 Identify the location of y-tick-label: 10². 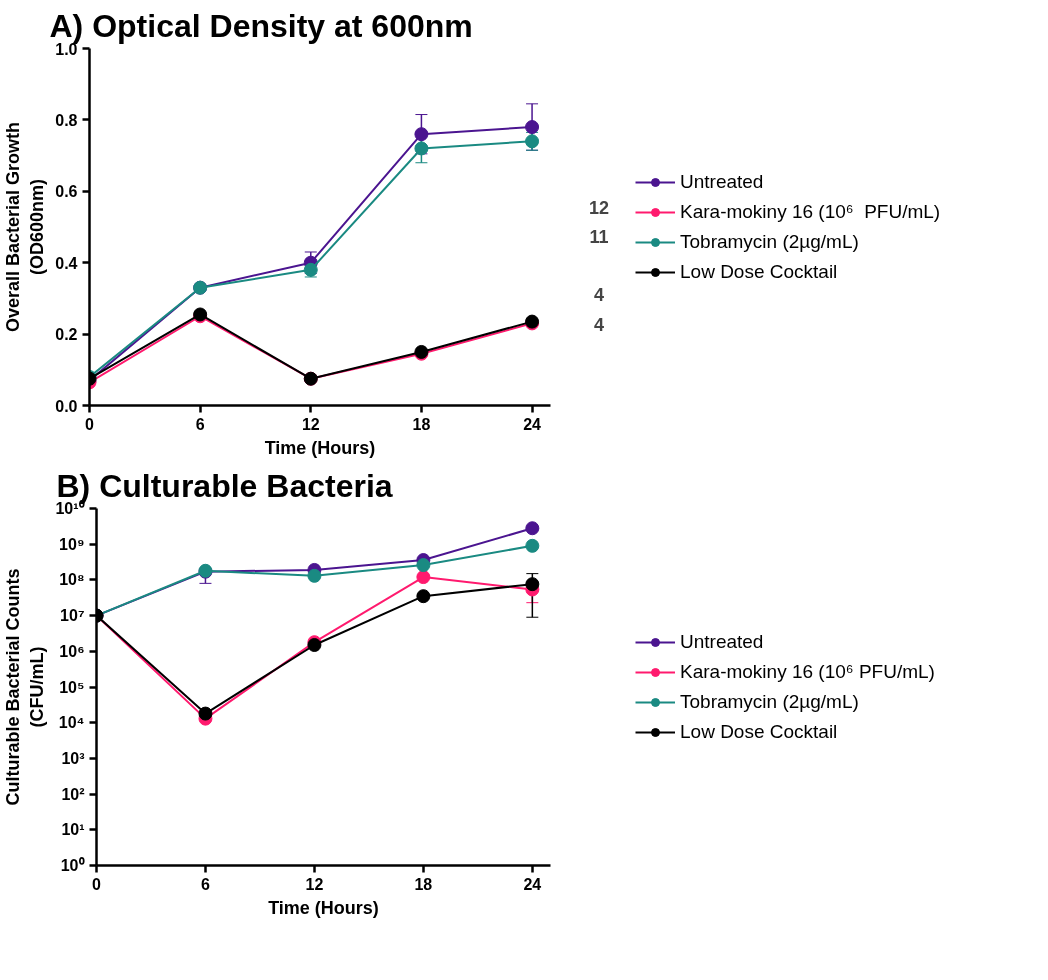
(73, 794).